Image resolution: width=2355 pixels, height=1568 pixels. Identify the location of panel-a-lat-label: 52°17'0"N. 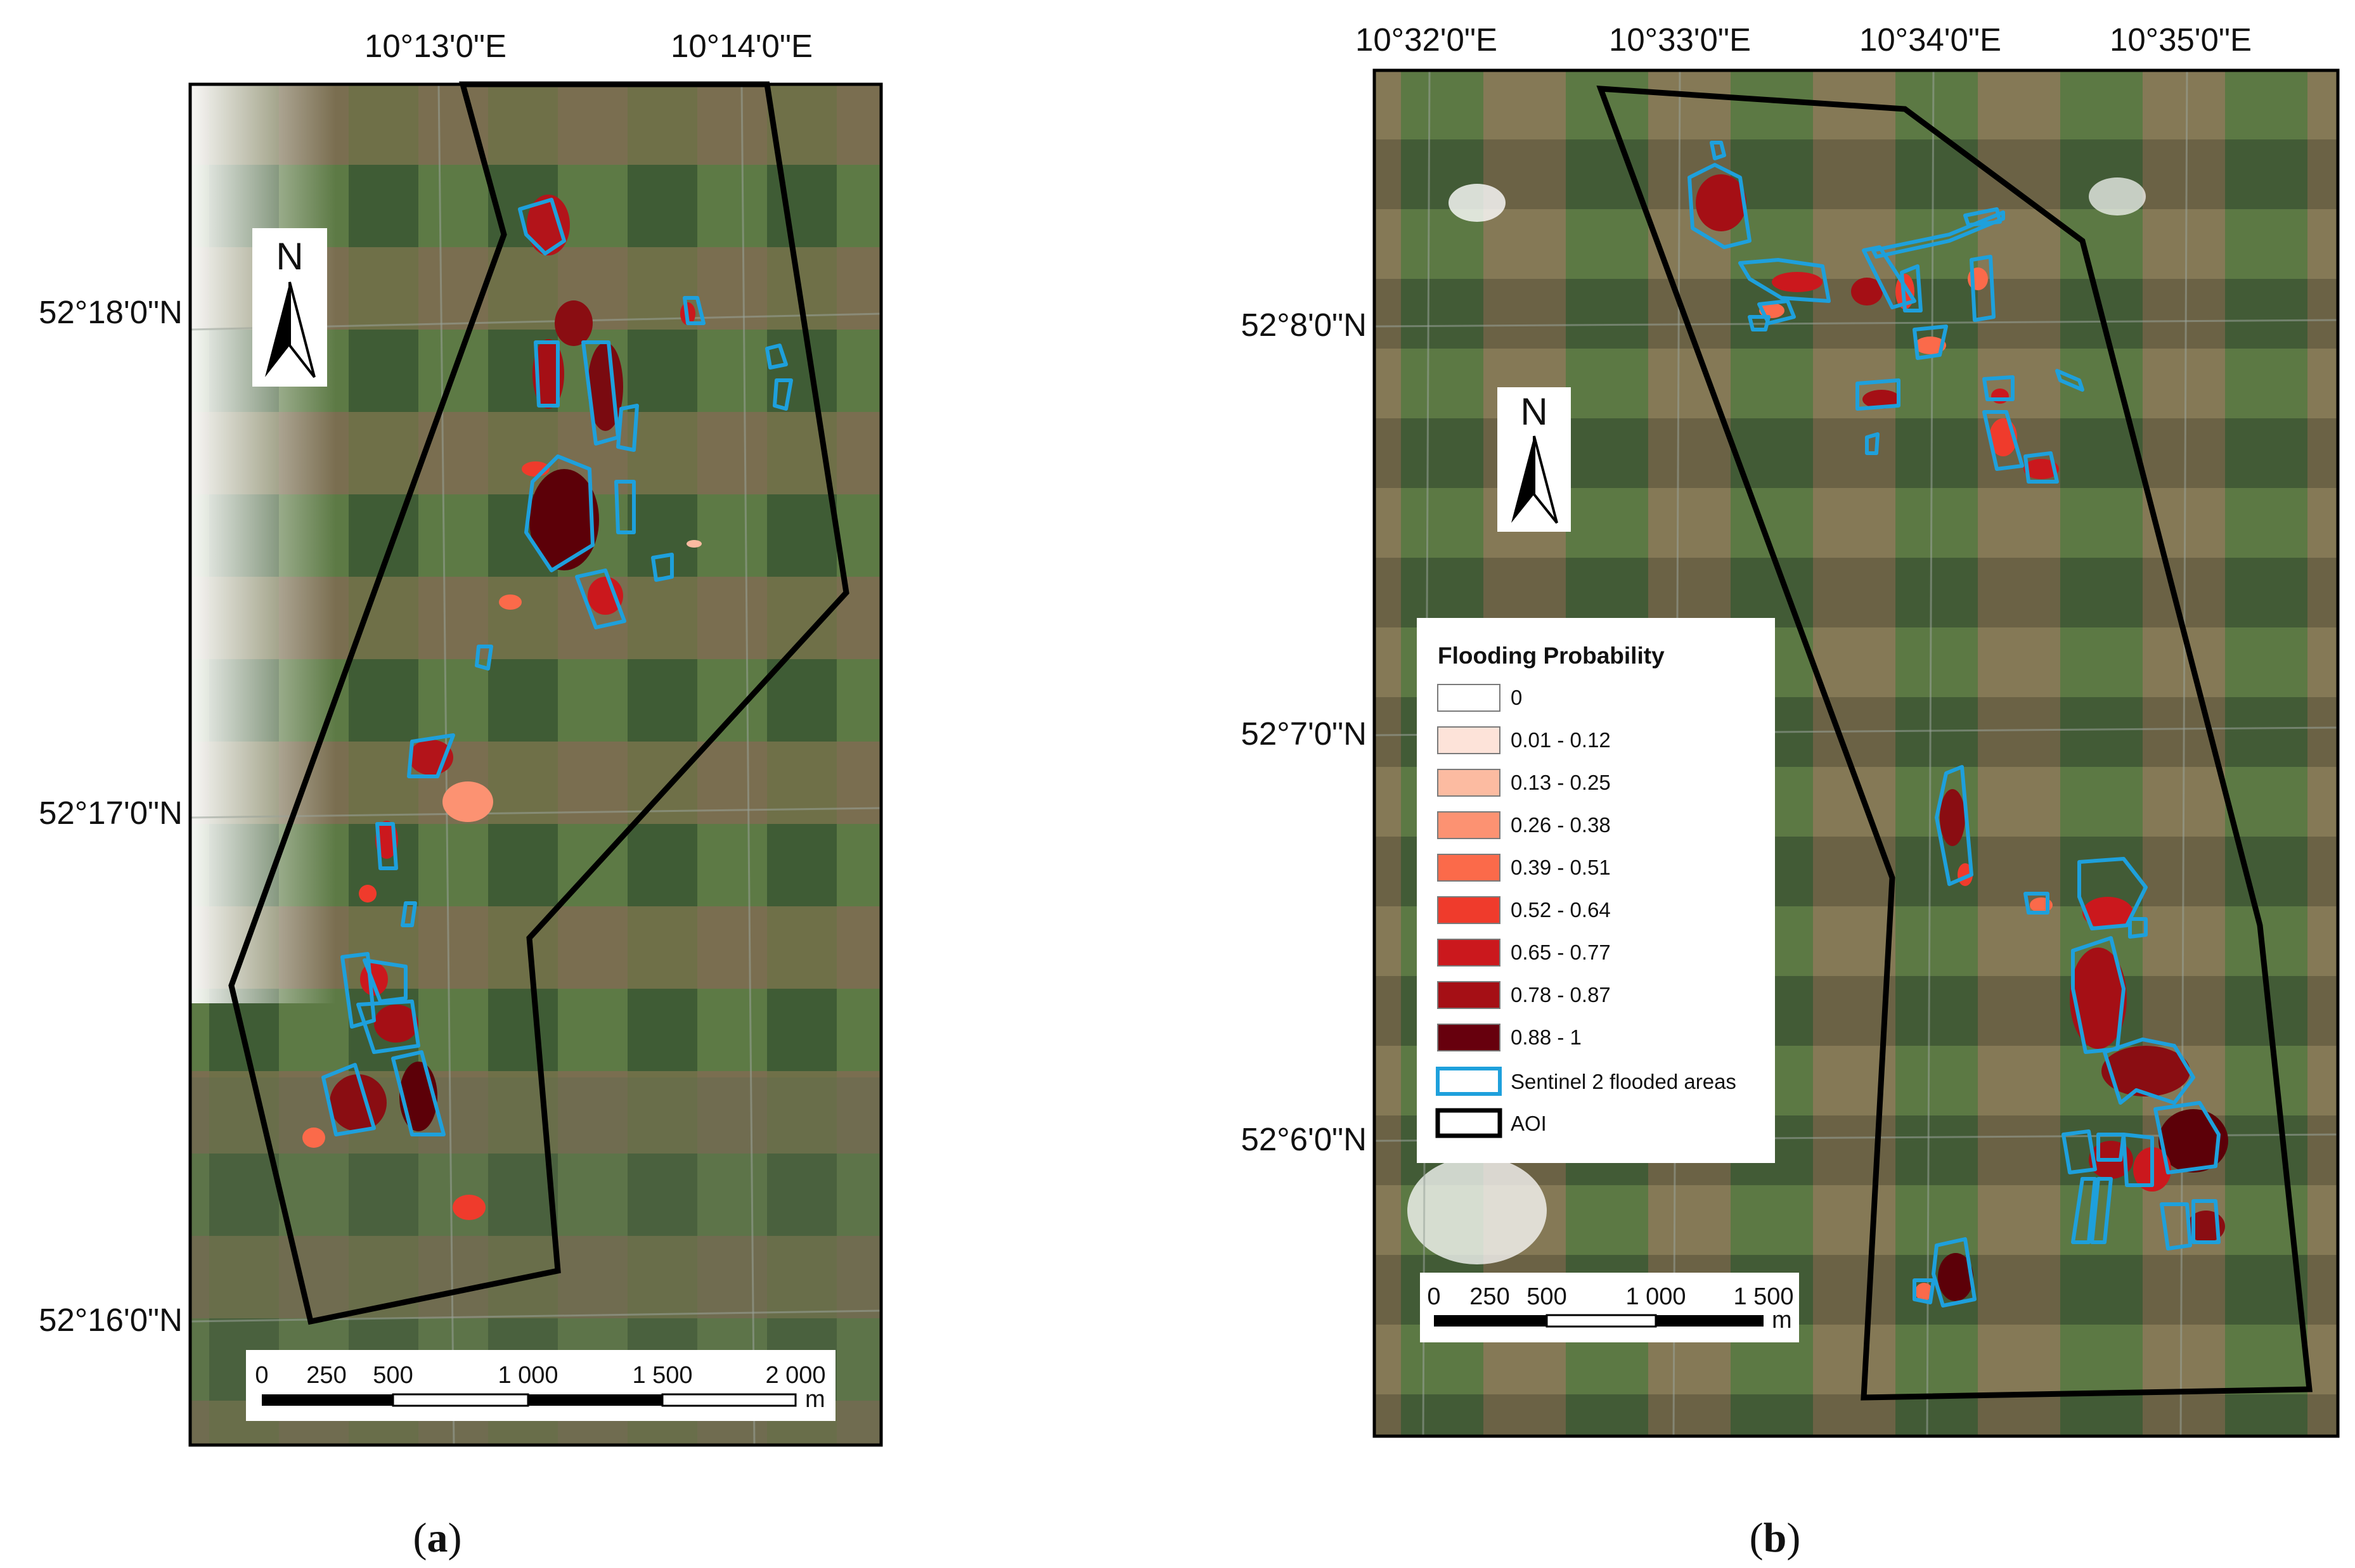
(111, 813).